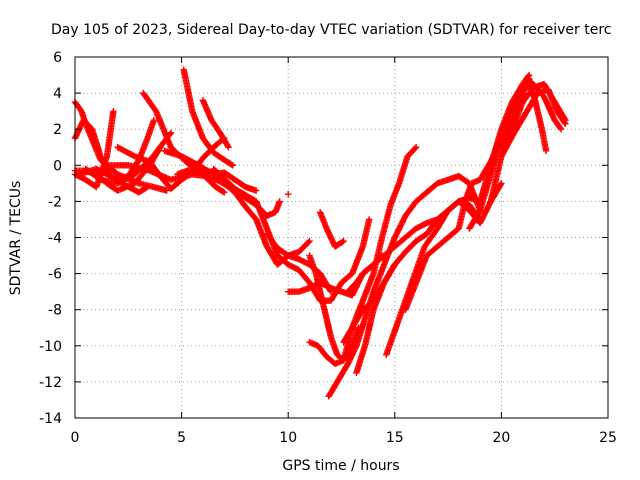  What do you see at coordinates (501, 438) in the screenshot?
I see `x-tick-label: 20` at bounding box center [501, 438].